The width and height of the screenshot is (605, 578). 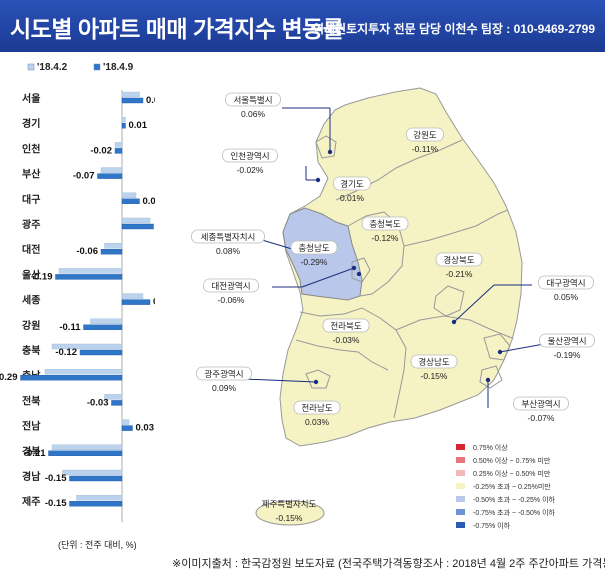 I want to click on data-label: -0.07, so click(x=84, y=176).